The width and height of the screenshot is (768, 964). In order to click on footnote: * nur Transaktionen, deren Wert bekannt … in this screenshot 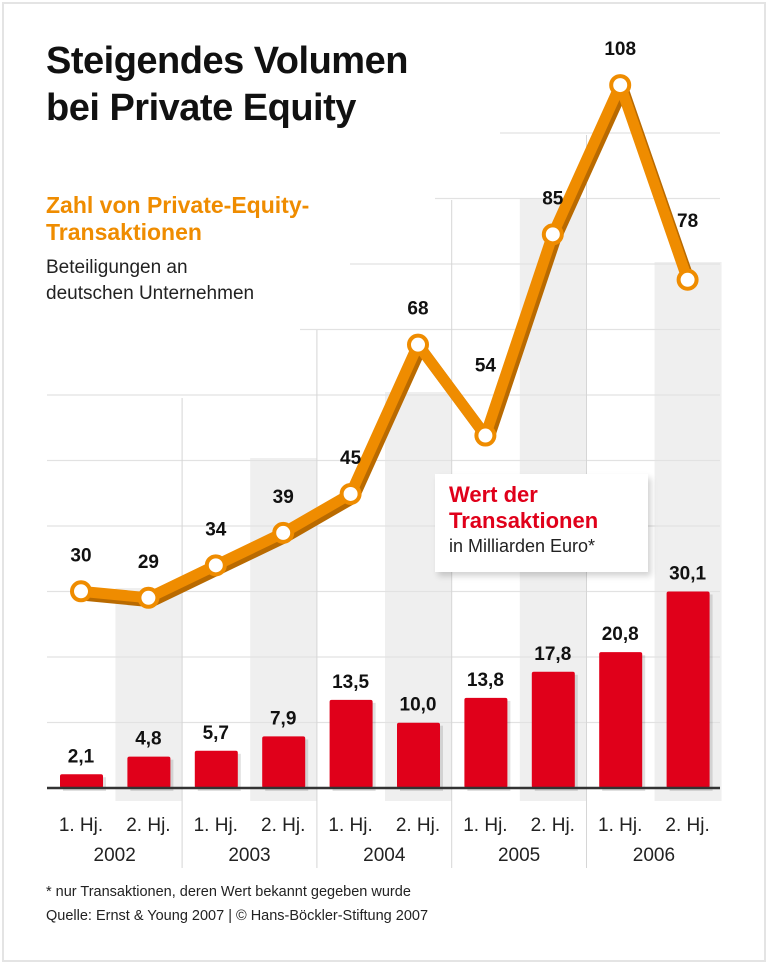, I will do `click(228, 892)`.